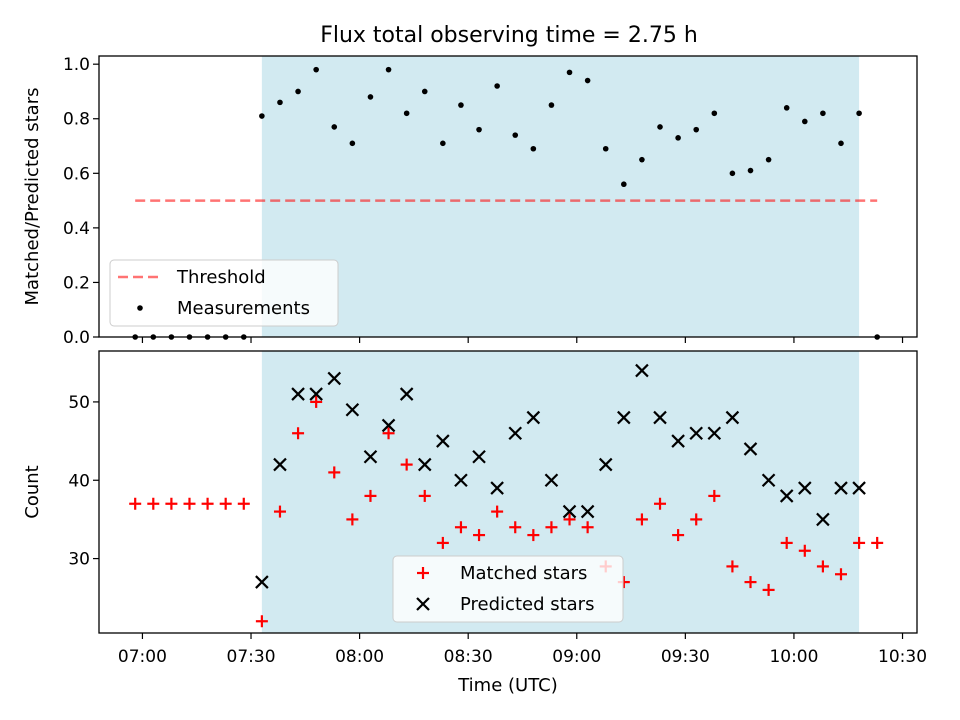 The width and height of the screenshot is (960, 720). What do you see at coordinates (423, 604) in the screenshot?
I see `legend-predicted-swatch` at bounding box center [423, 604].